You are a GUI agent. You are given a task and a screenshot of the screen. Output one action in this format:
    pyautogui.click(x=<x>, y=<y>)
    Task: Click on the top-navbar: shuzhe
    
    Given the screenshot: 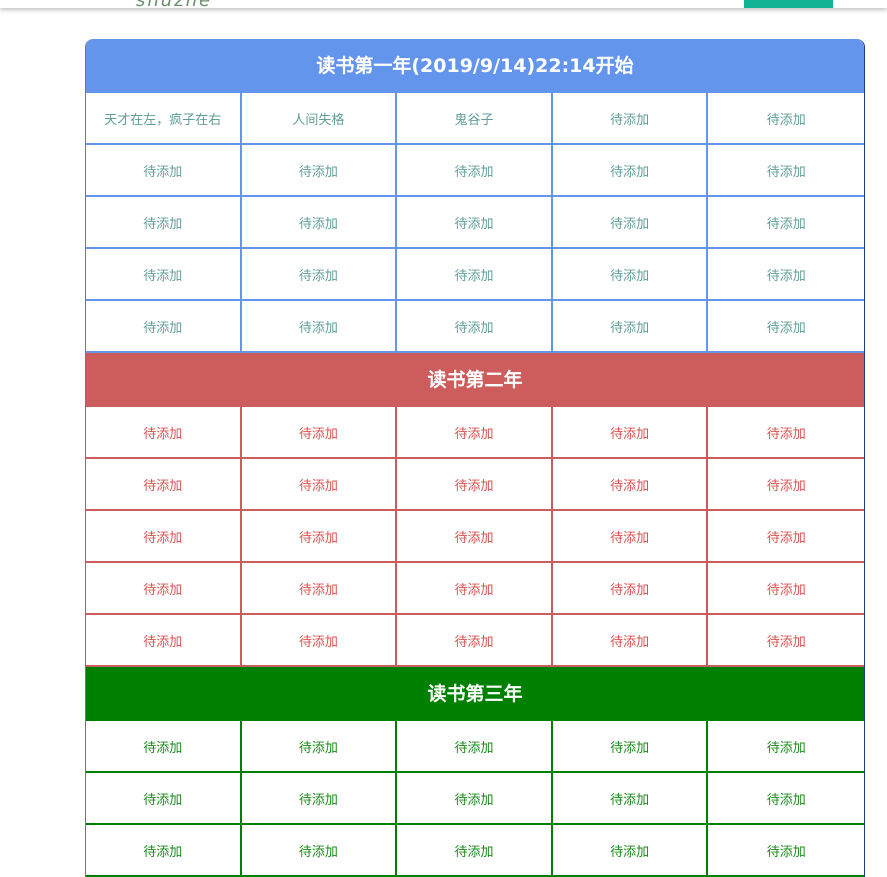 What is the action you would take?
    pyautogui.click(x=443, y=4)
    